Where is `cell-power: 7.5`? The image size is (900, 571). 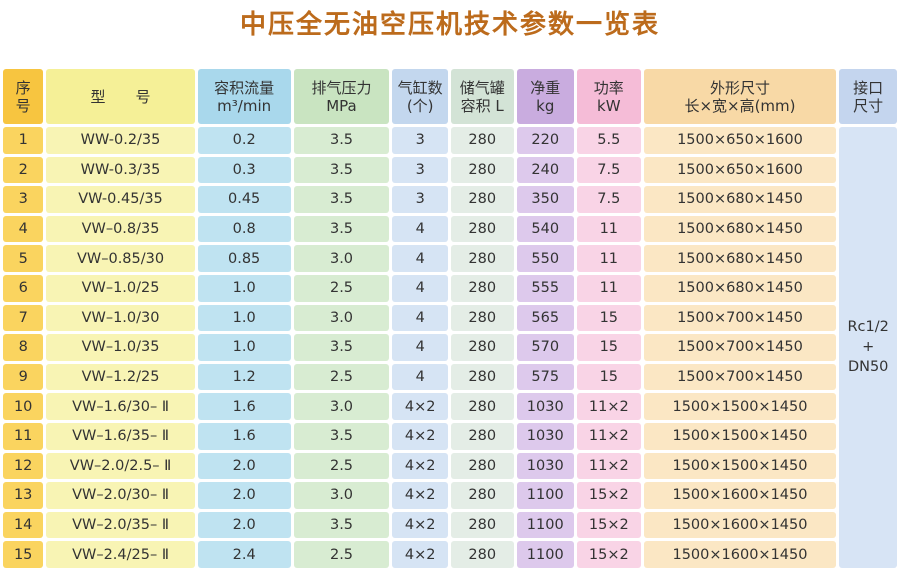 cell-power: 7.5 is located at coordinates (609, 170).